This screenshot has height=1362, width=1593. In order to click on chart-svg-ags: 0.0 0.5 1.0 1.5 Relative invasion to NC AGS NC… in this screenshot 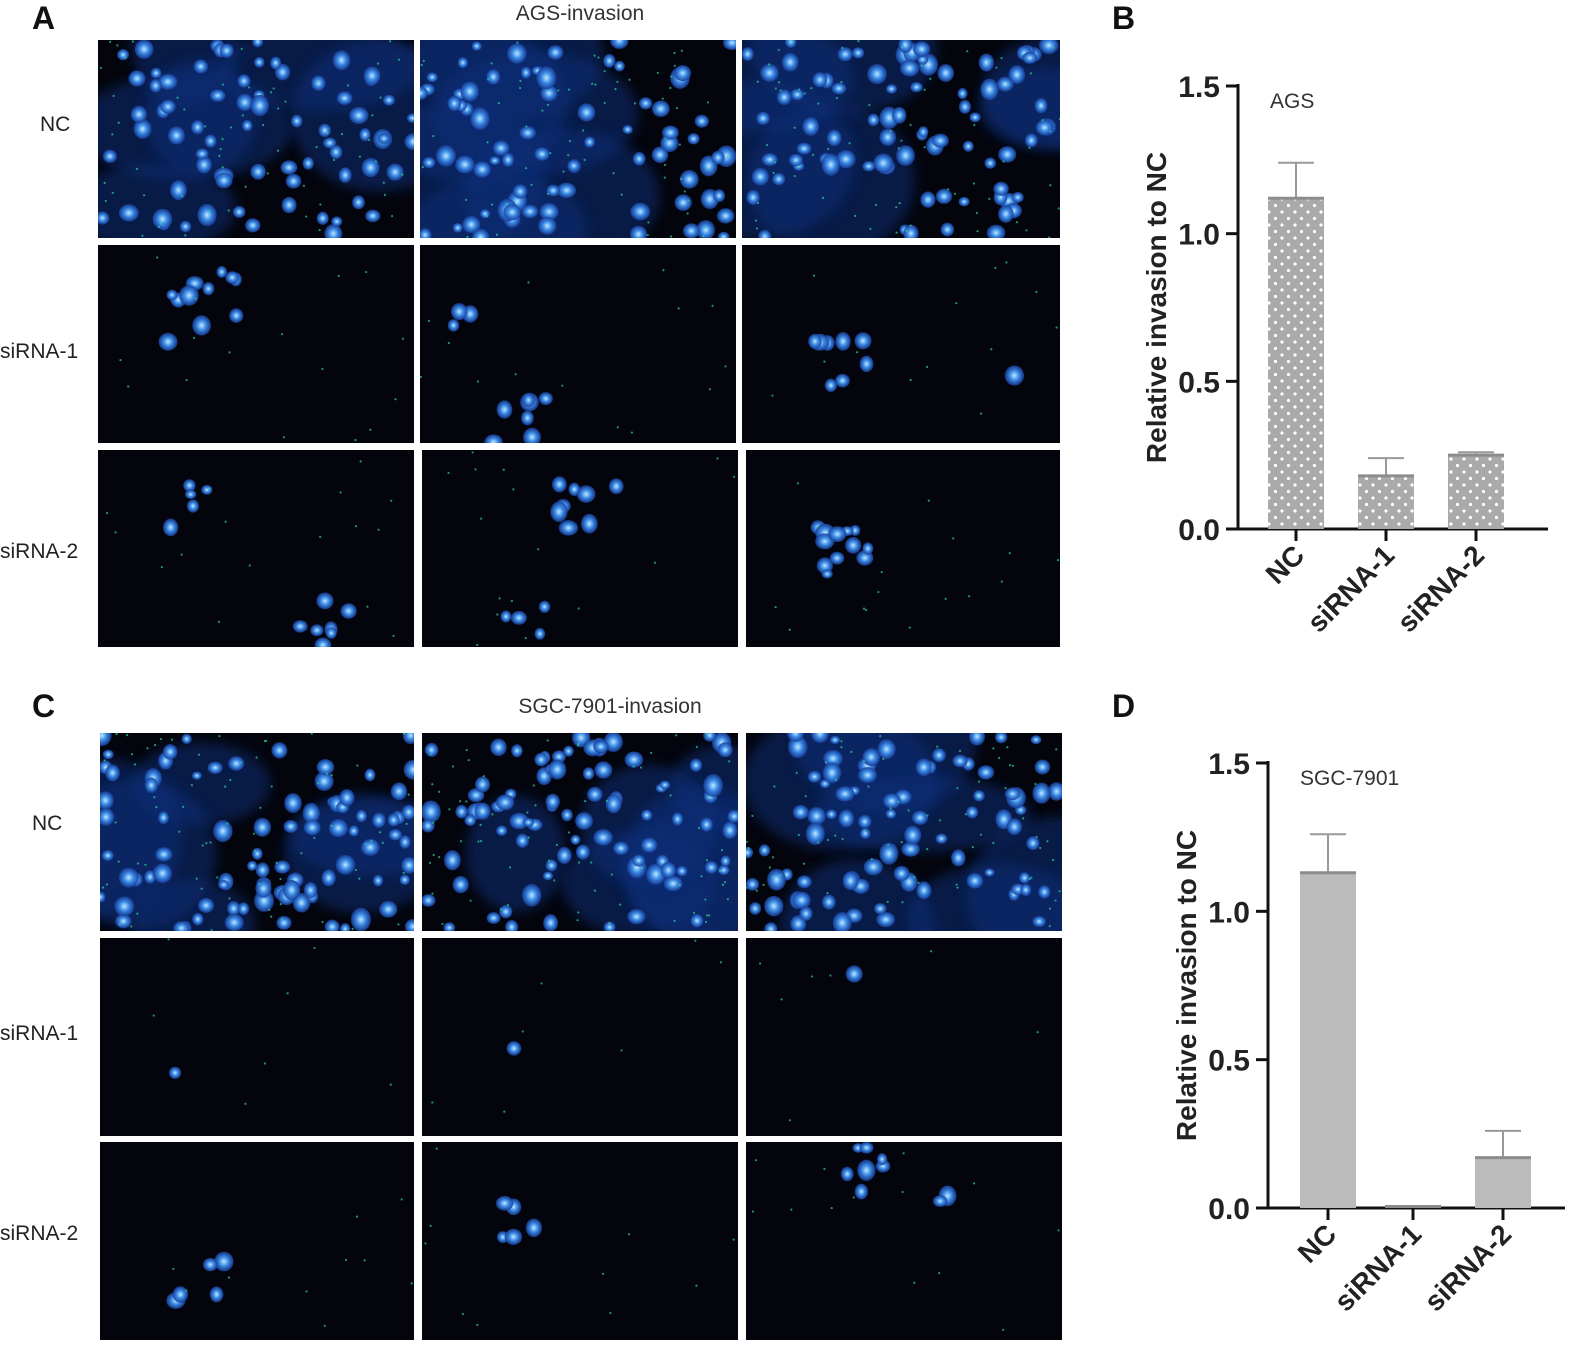, I will do `click(1344, 354)`.